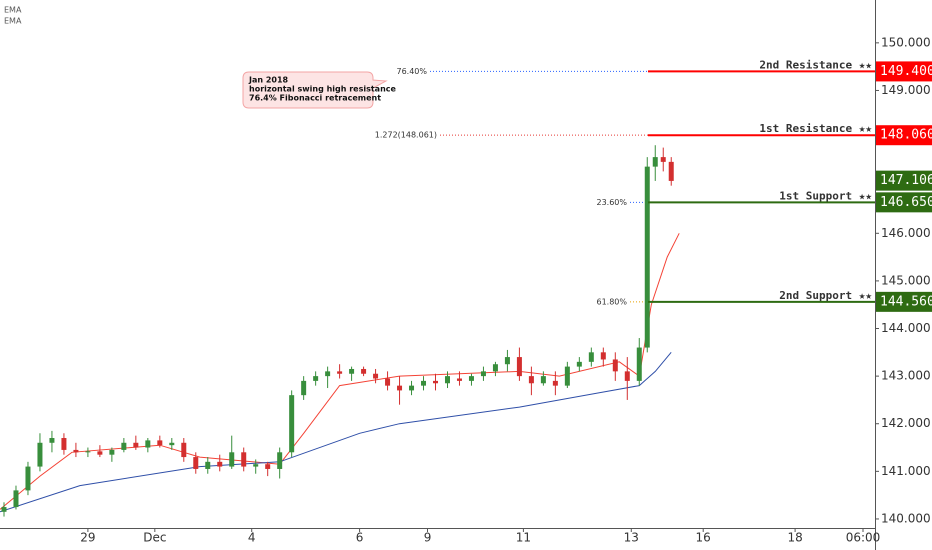 The width and height of the screenshot is (932, 550). Describe the element at coordinates (411, 71) in the screenshot. I see `fib-label: 76.40%` at that location.